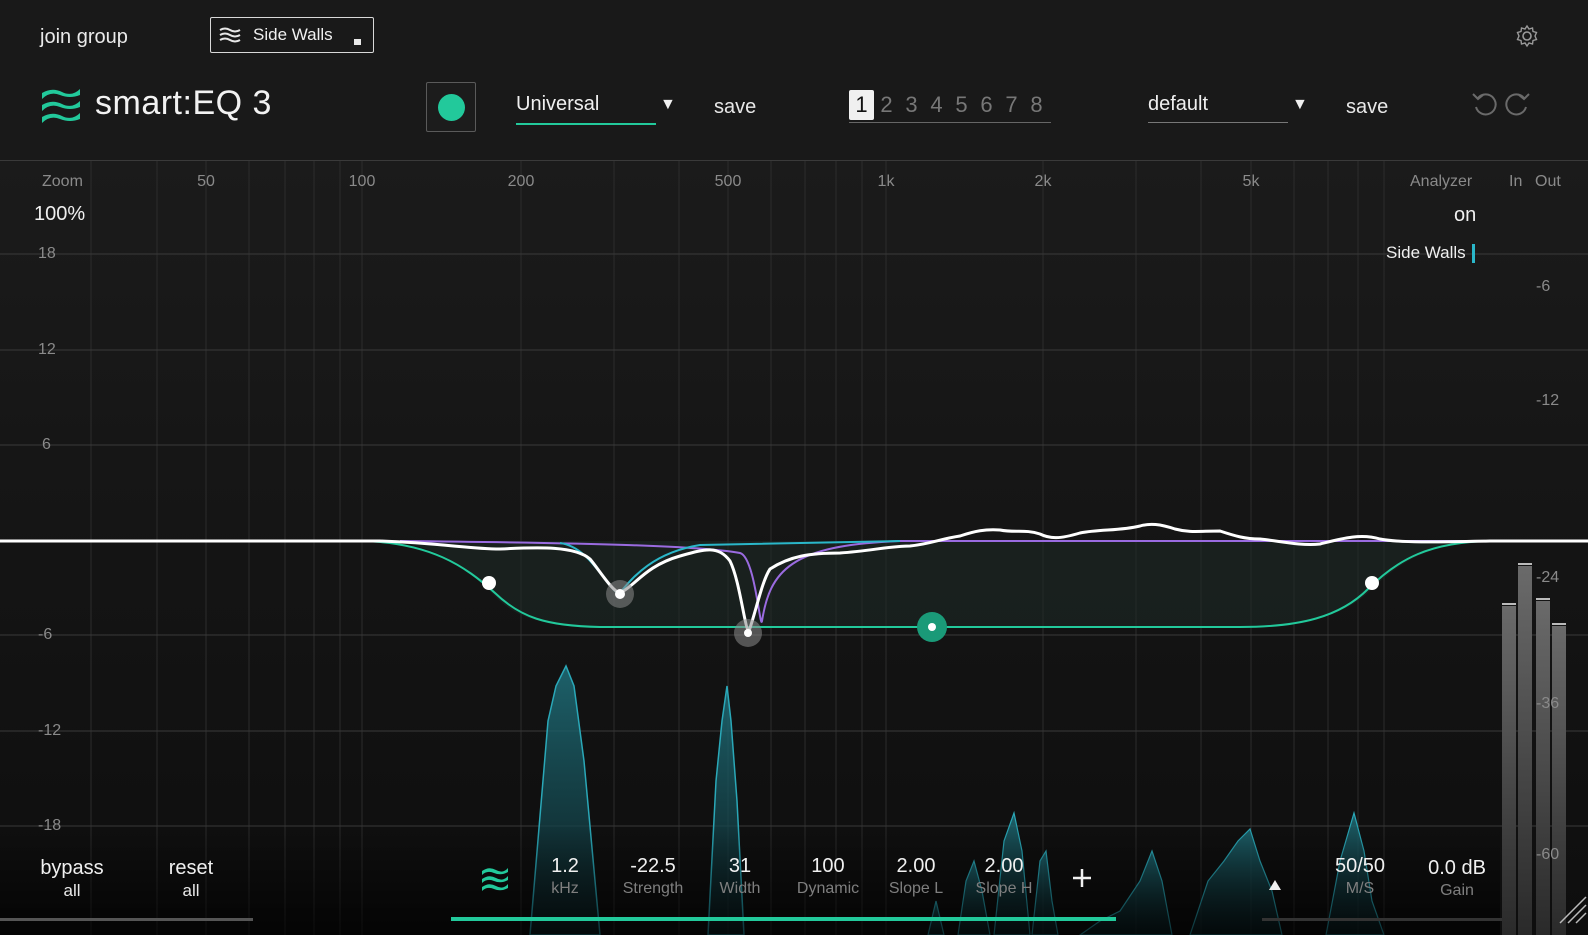 This screenshot has height=935, width=1588. I want to click on meter-label-minus60: -60, so click(1548, 854).